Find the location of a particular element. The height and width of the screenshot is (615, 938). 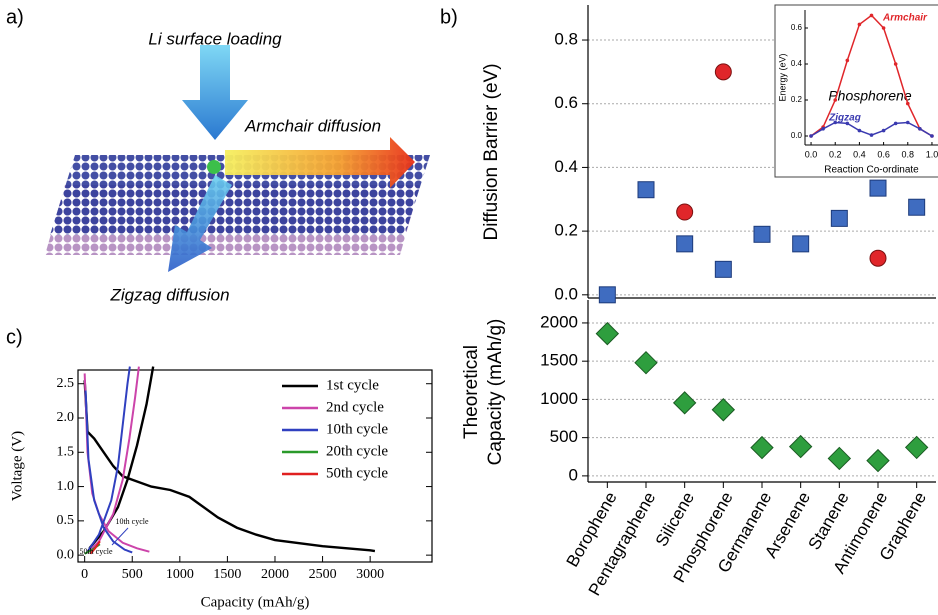

y-tick-label: 0.8 is located at coordinates (566, 39).